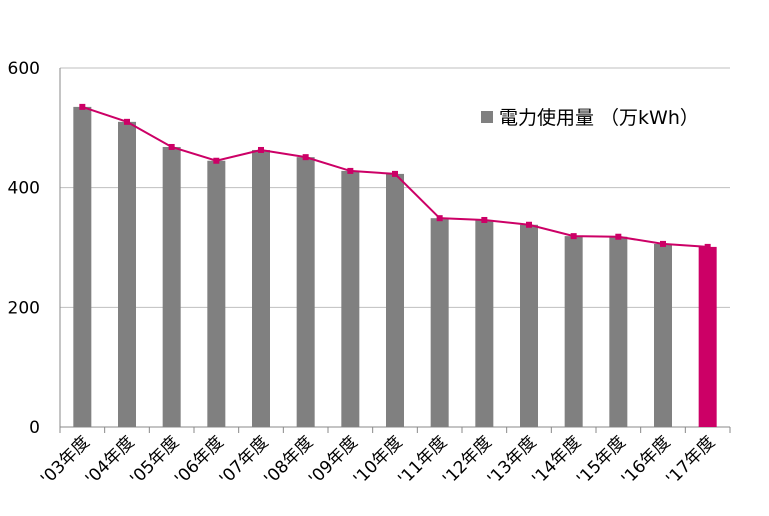  I want to click on x-tick-label: '12年度, so click(467, 460).